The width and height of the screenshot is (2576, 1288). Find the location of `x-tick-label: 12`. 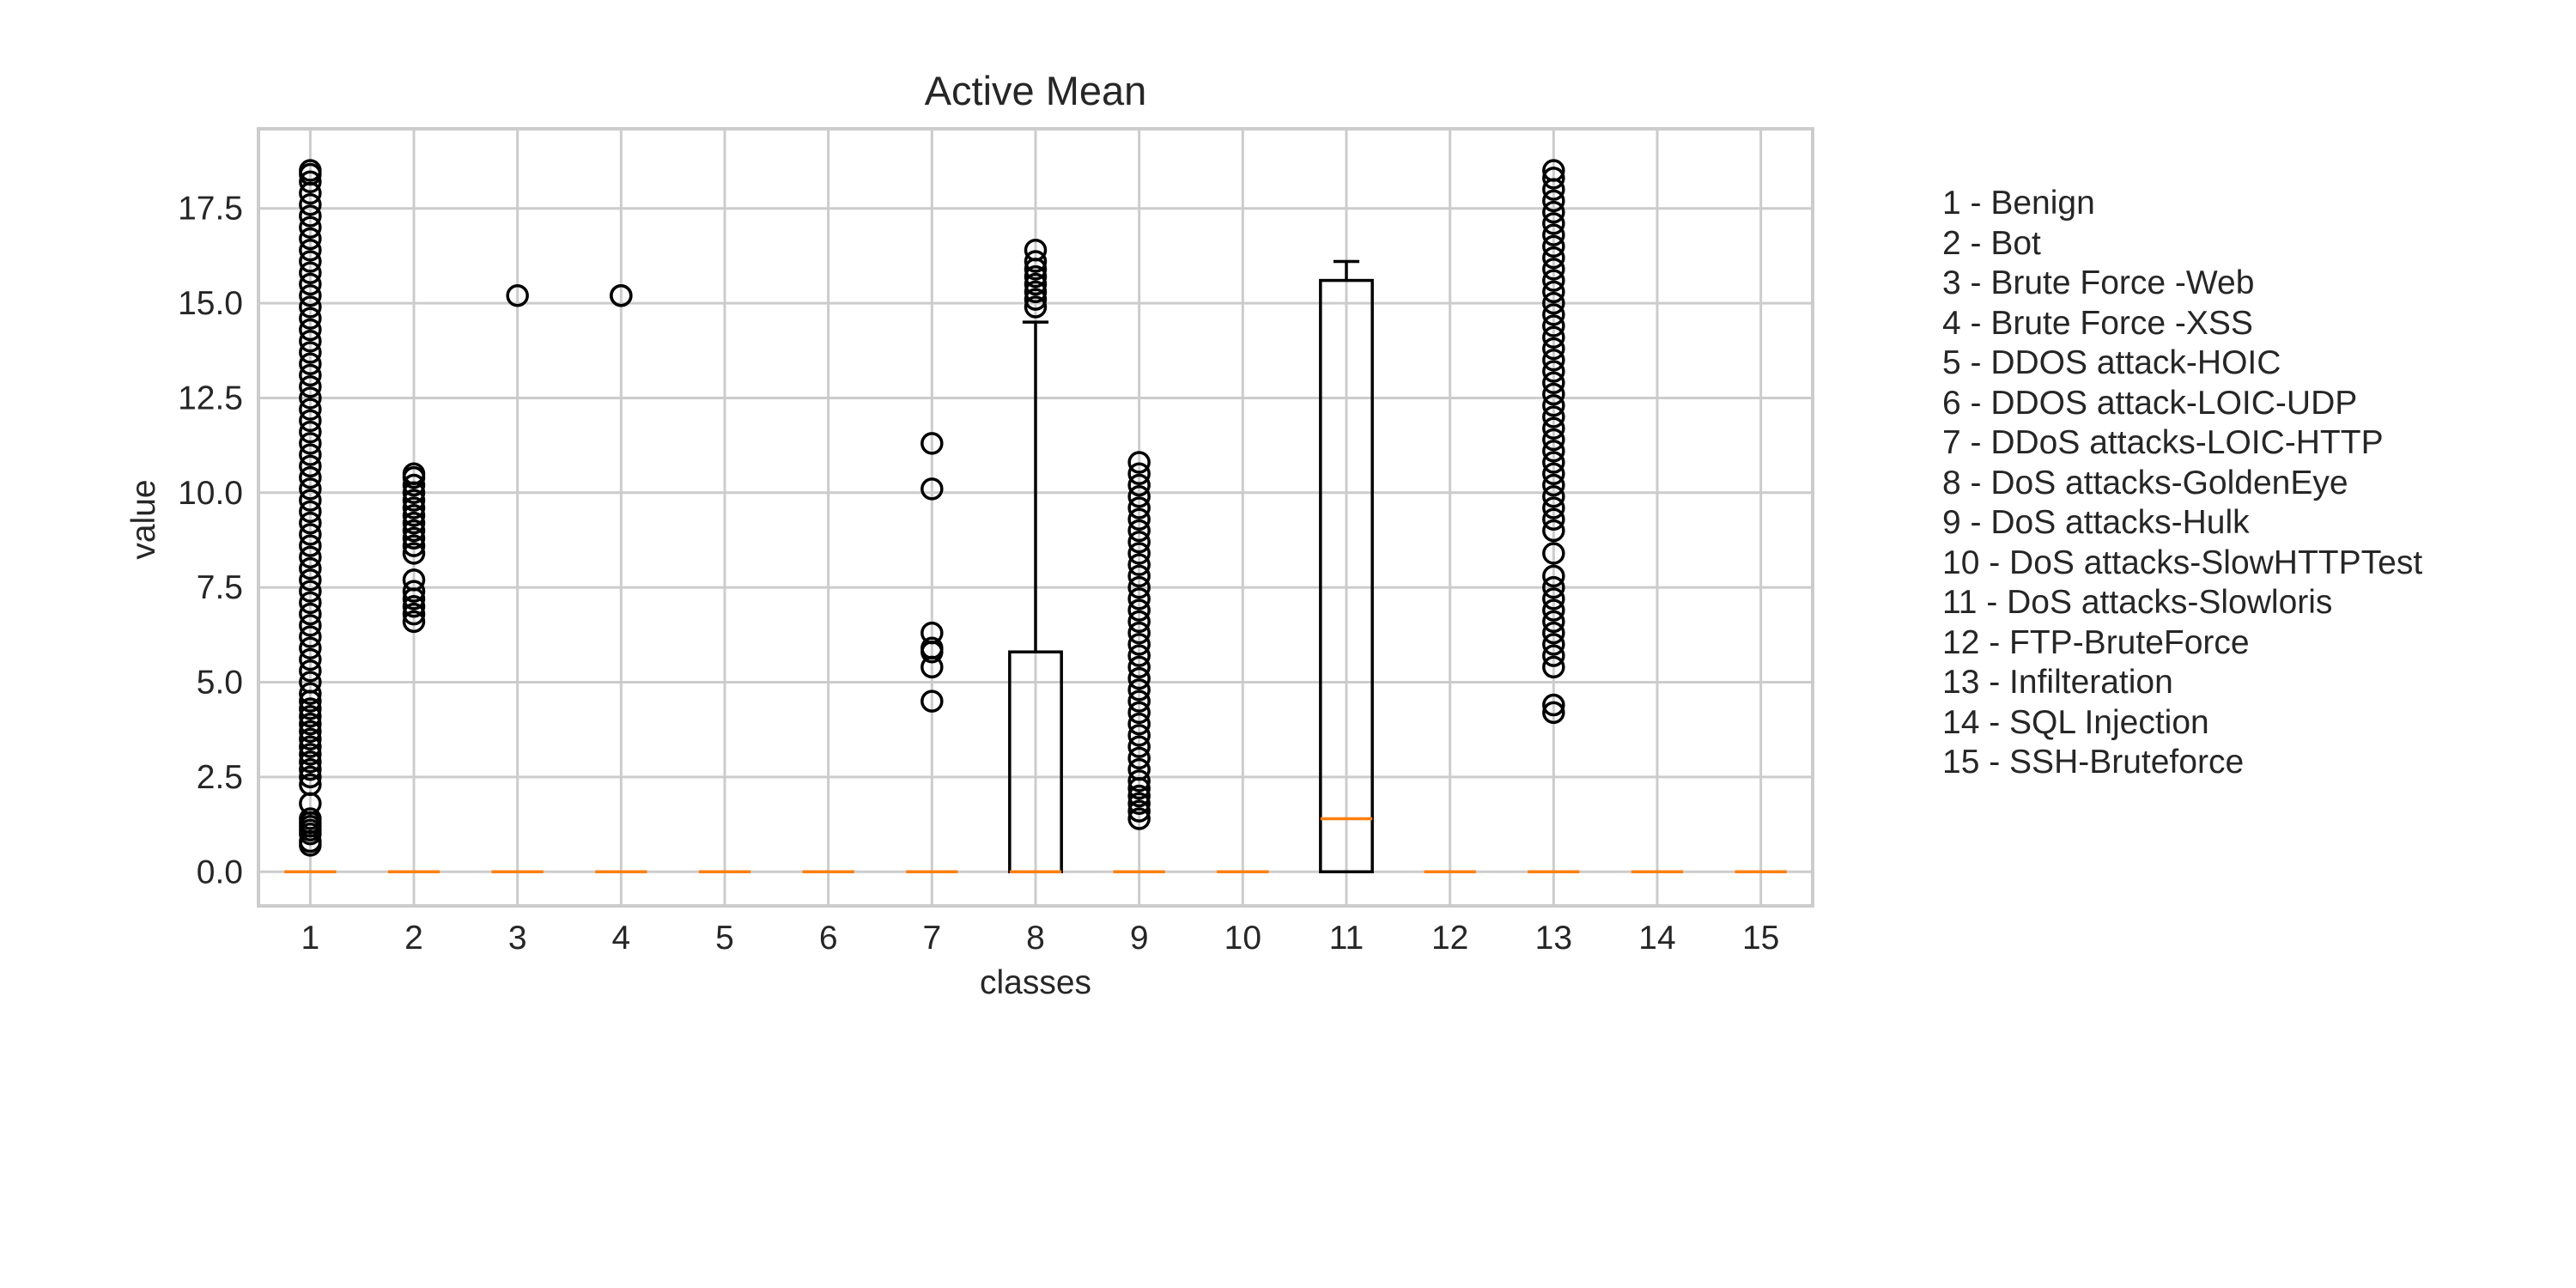

x-tick-label: 12 is located at coordinates (1449, 939).